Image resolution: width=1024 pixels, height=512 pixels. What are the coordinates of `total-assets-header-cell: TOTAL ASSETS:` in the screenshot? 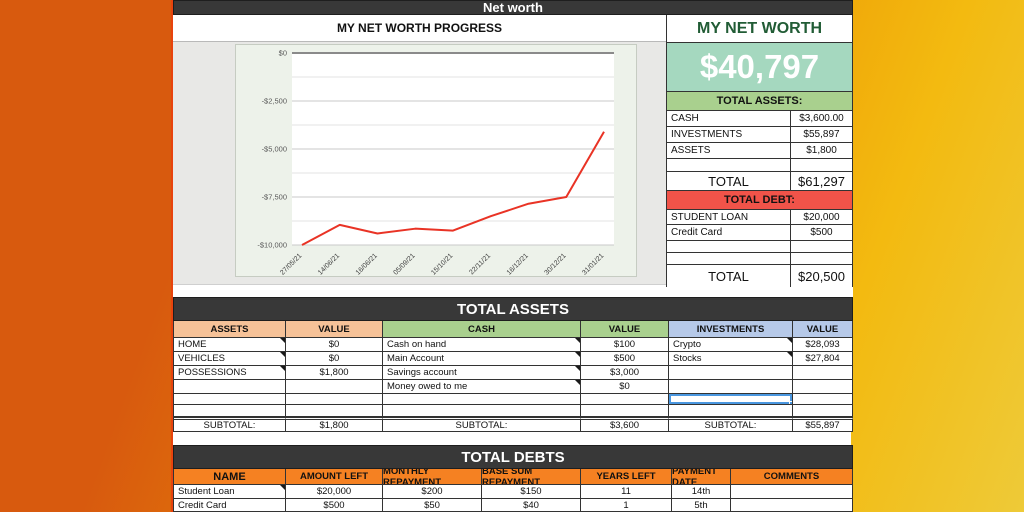 It's located at (759, 101).